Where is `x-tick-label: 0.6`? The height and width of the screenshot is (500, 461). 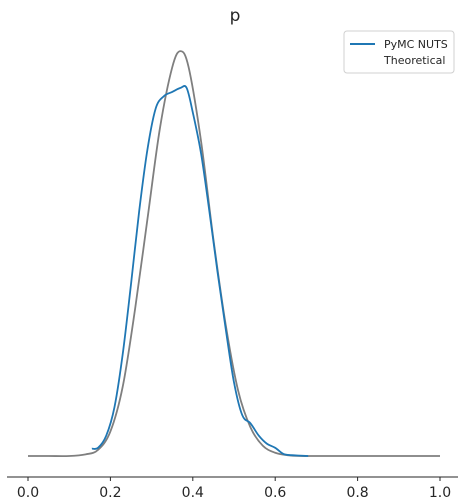
x-tick-label: 0.6 is located at coordinates (275, 492).